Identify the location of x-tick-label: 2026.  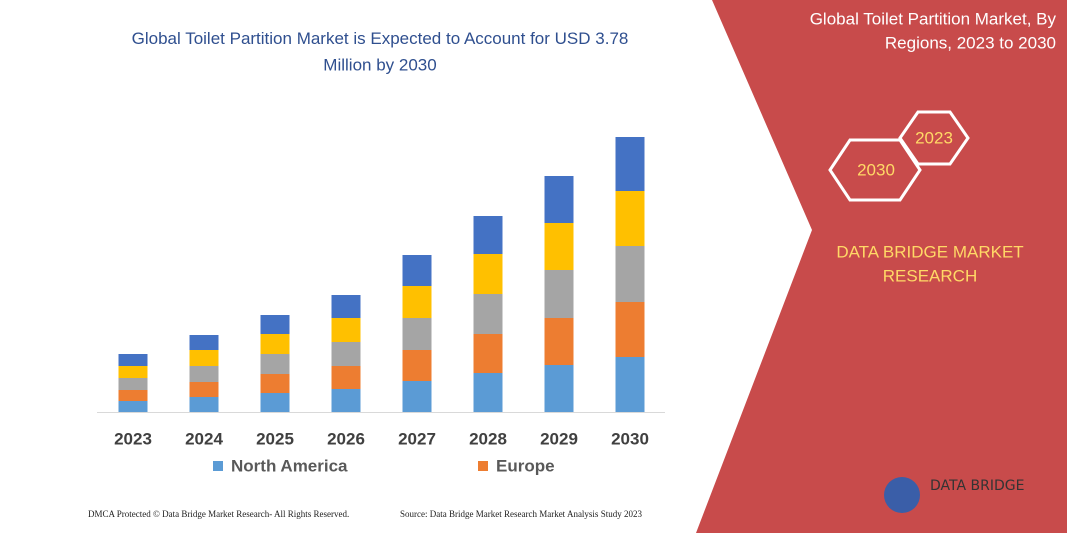
(346, 438).